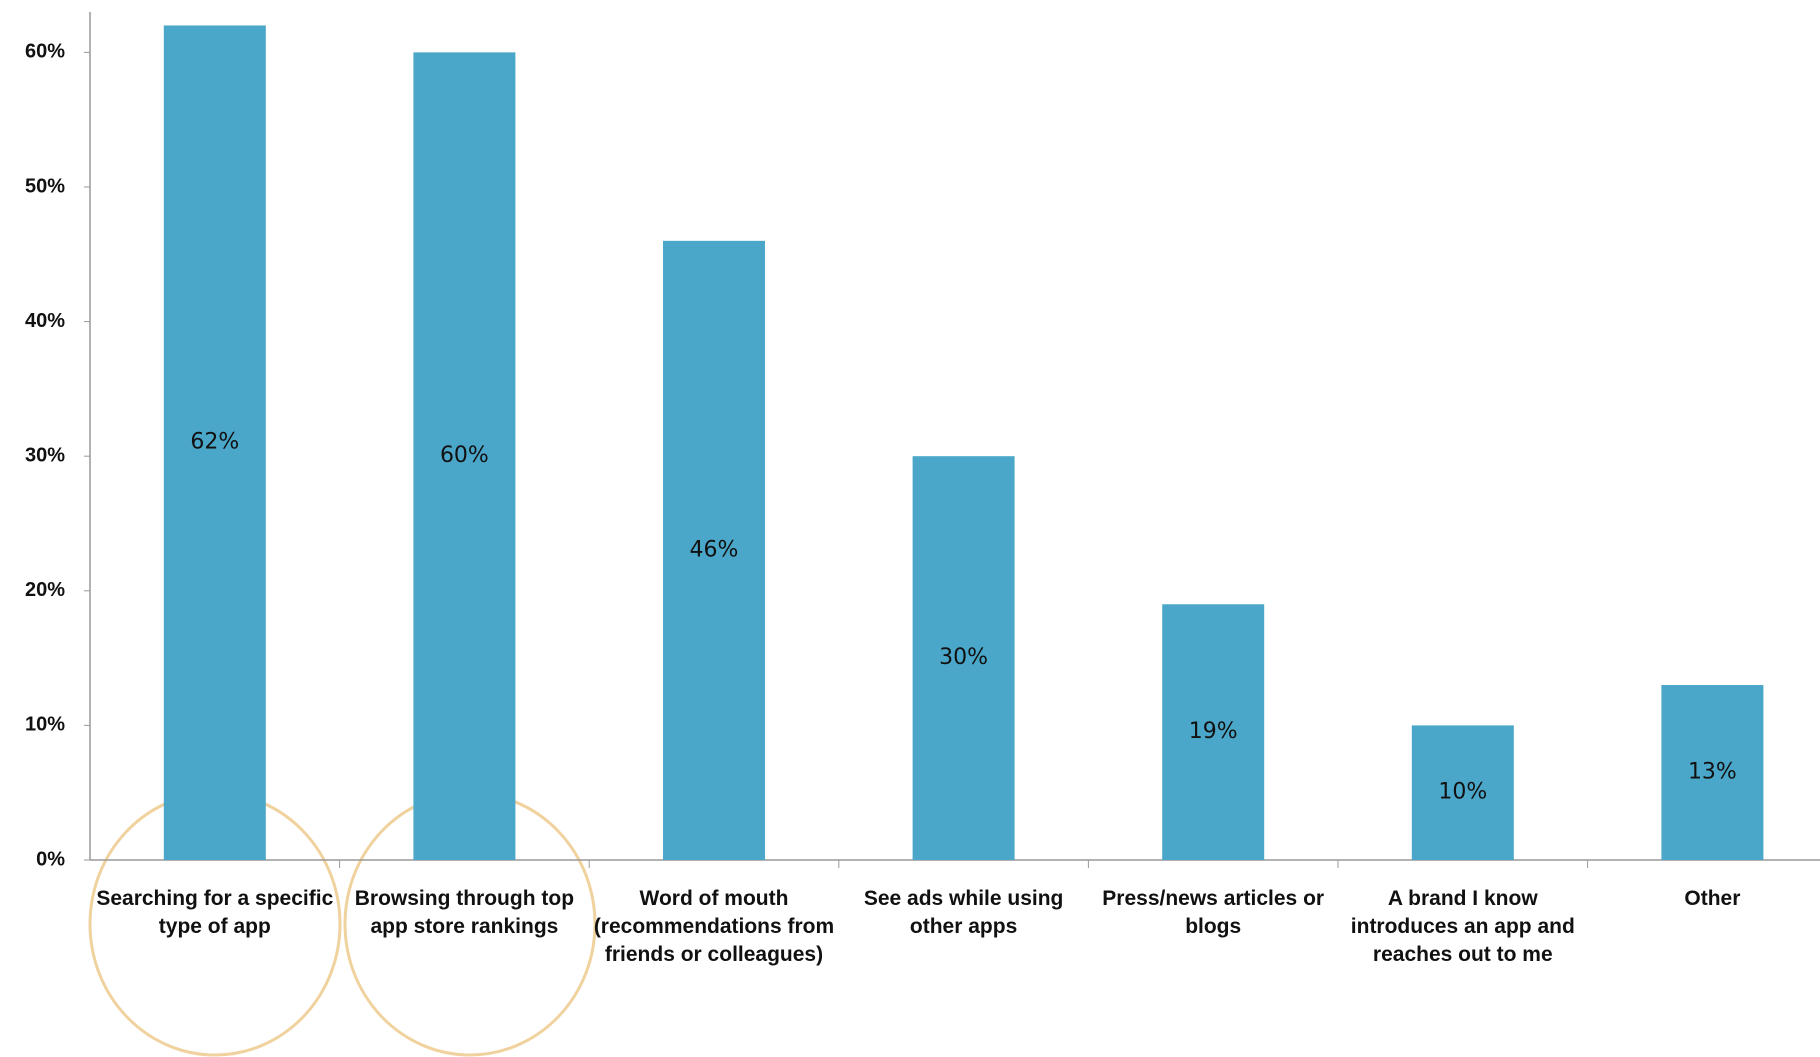 This screenshot has height=1057, width=1820. I want to click on y-tick-label: 20%, so click(45, 590).